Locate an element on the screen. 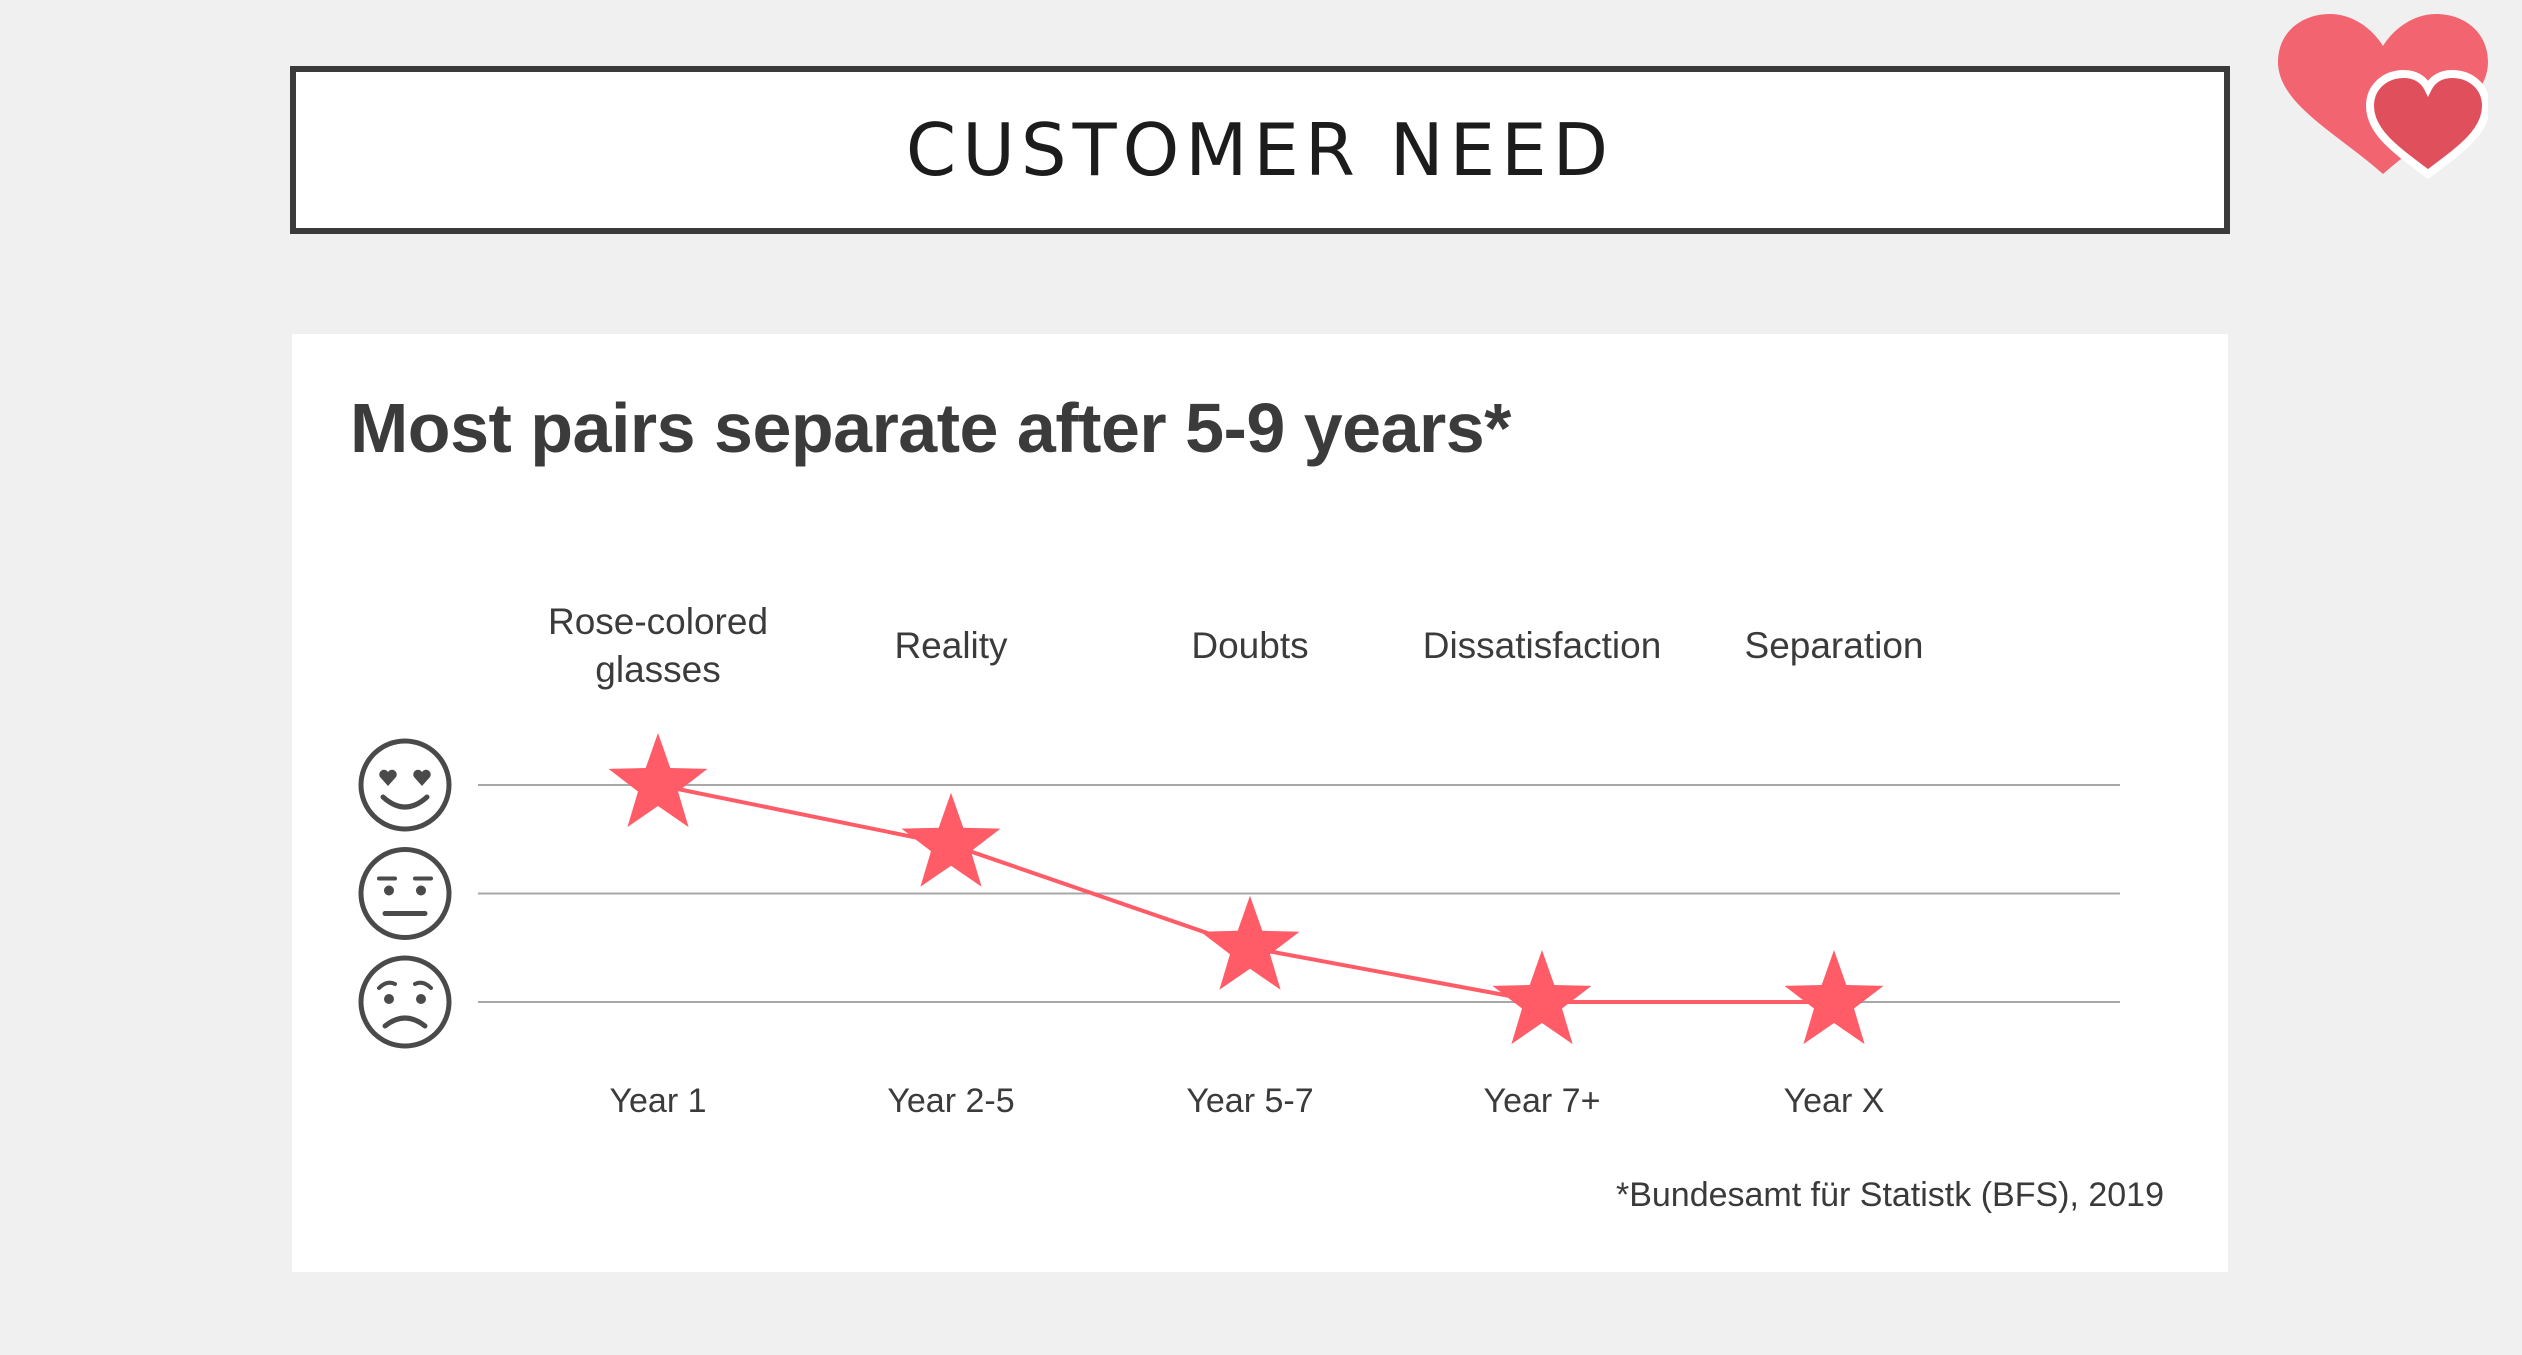 The height and width of the screenshot is (1355, 2522). double-heart-logo-icon is located at coordinates (2383, 96).